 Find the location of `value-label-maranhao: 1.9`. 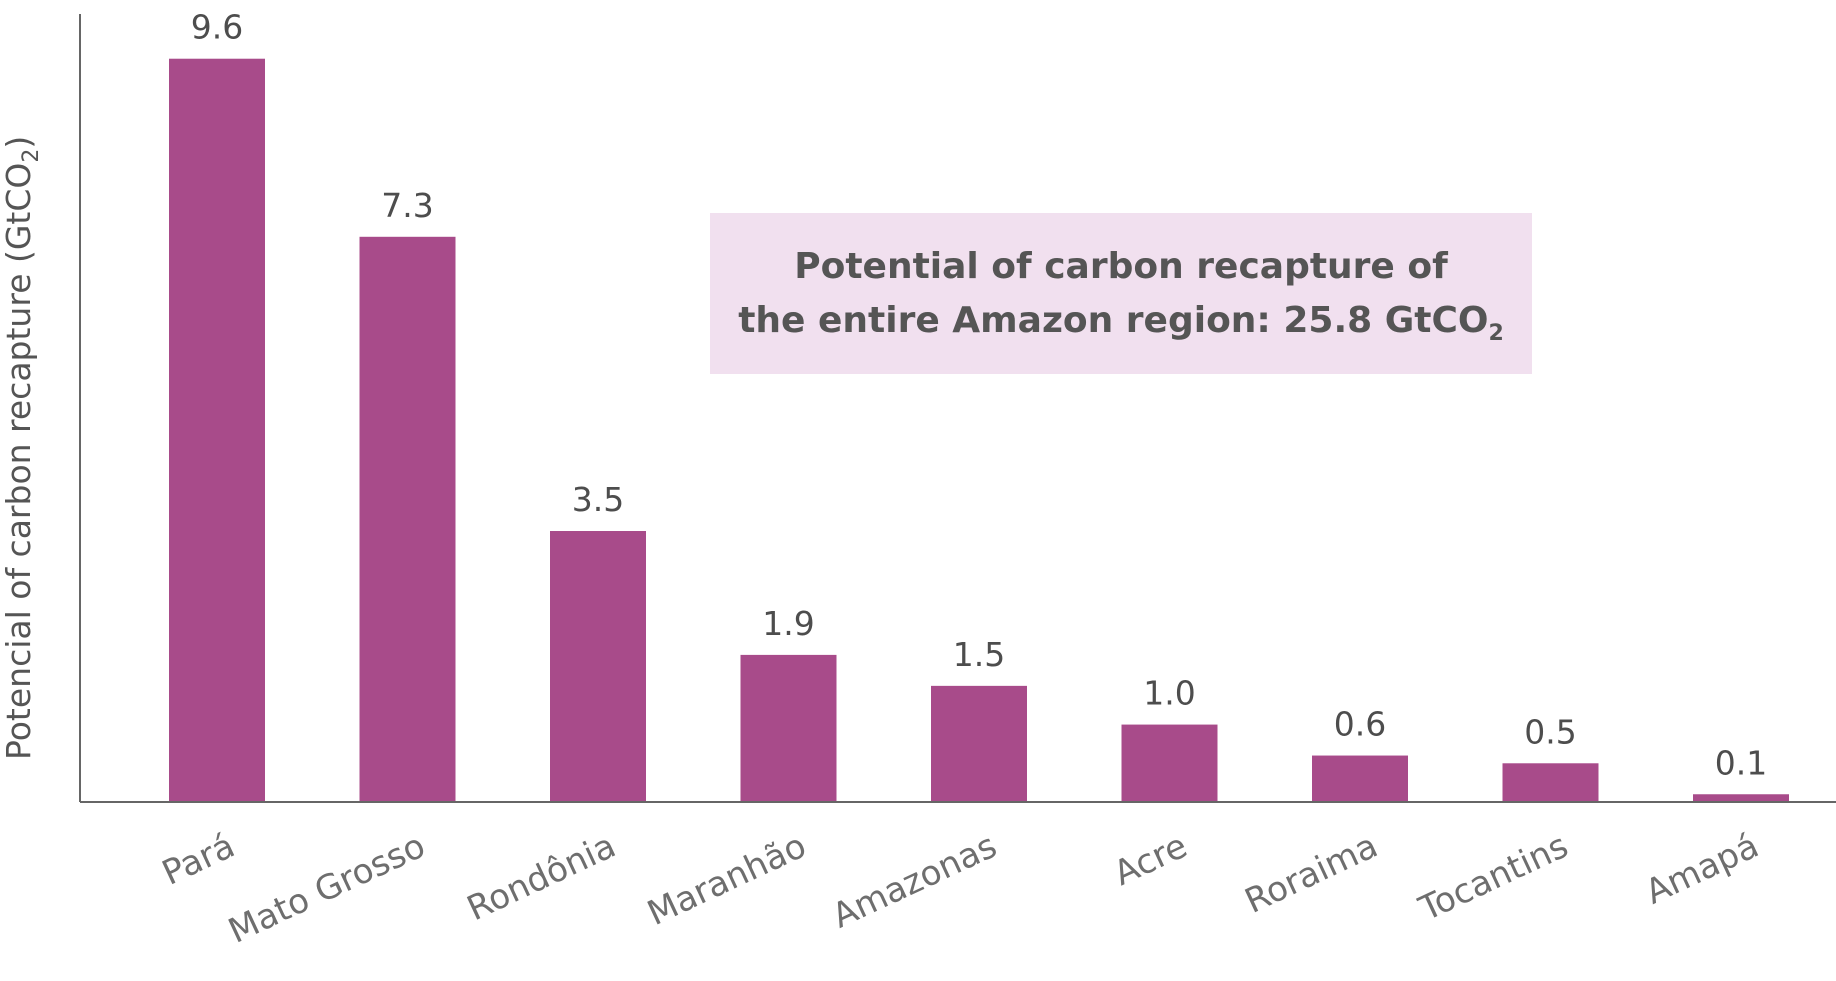

value-label-maranhao: 1.9 is located at coordinates (788, 623).